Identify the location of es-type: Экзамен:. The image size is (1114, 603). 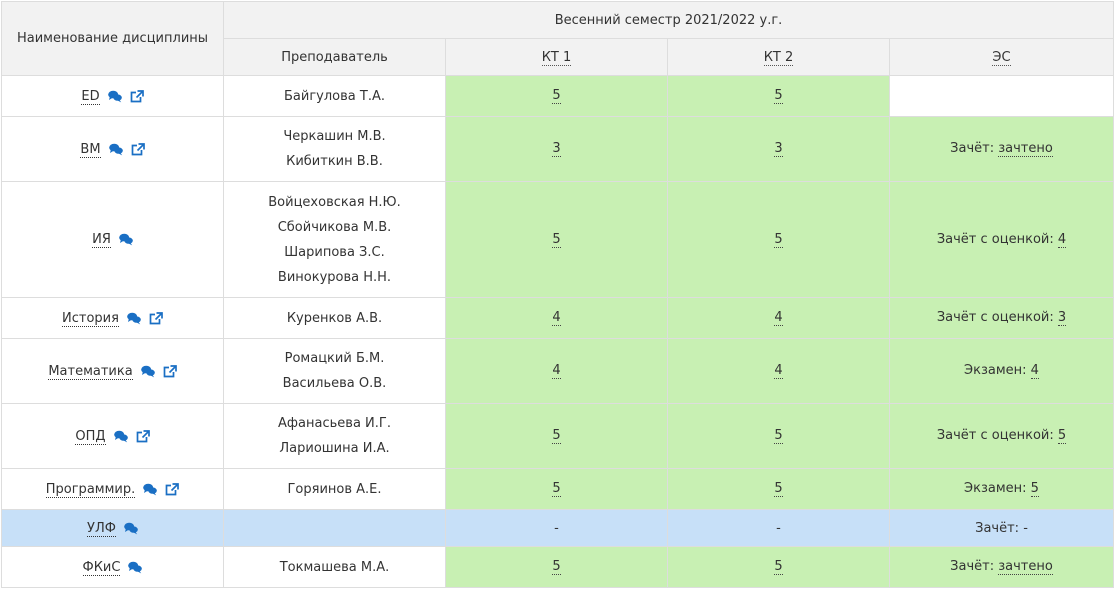
(995, 370).